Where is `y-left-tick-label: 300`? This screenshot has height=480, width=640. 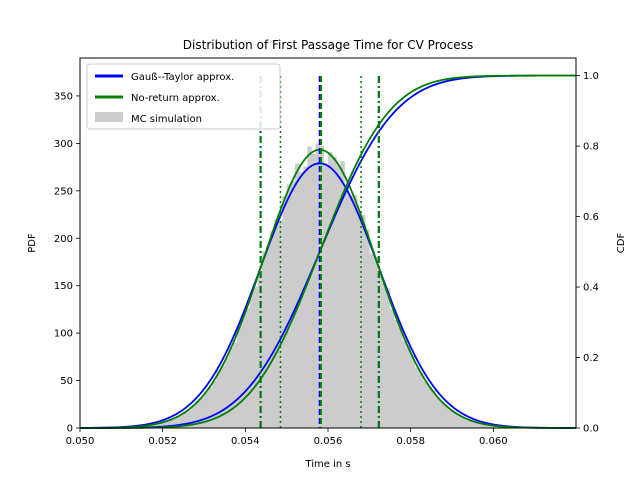 y-left-tick-label: 300 is located at coordinates (63, 144).